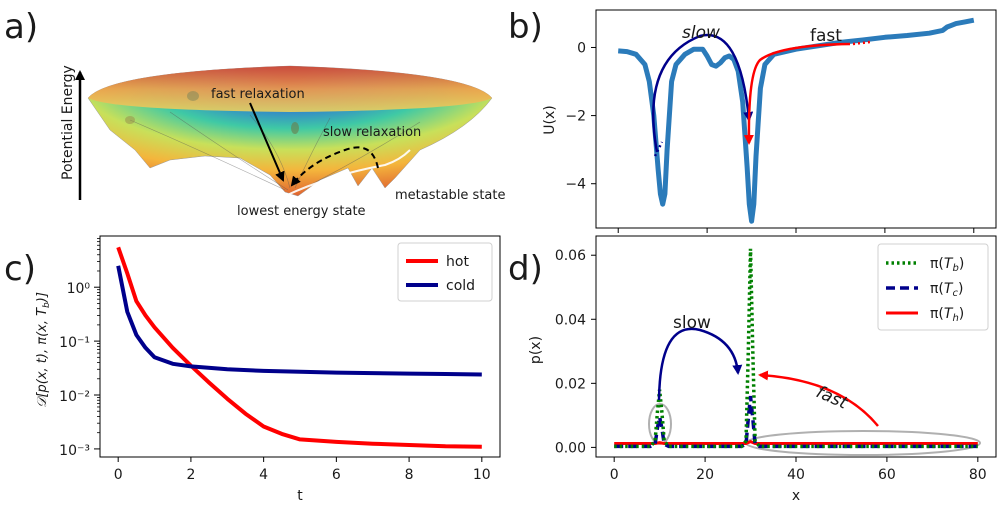  What do you see at coordinates (796, 496) in the screenshot?
I see `panel-d-xlabel: x` at bounding box center [796, 496].